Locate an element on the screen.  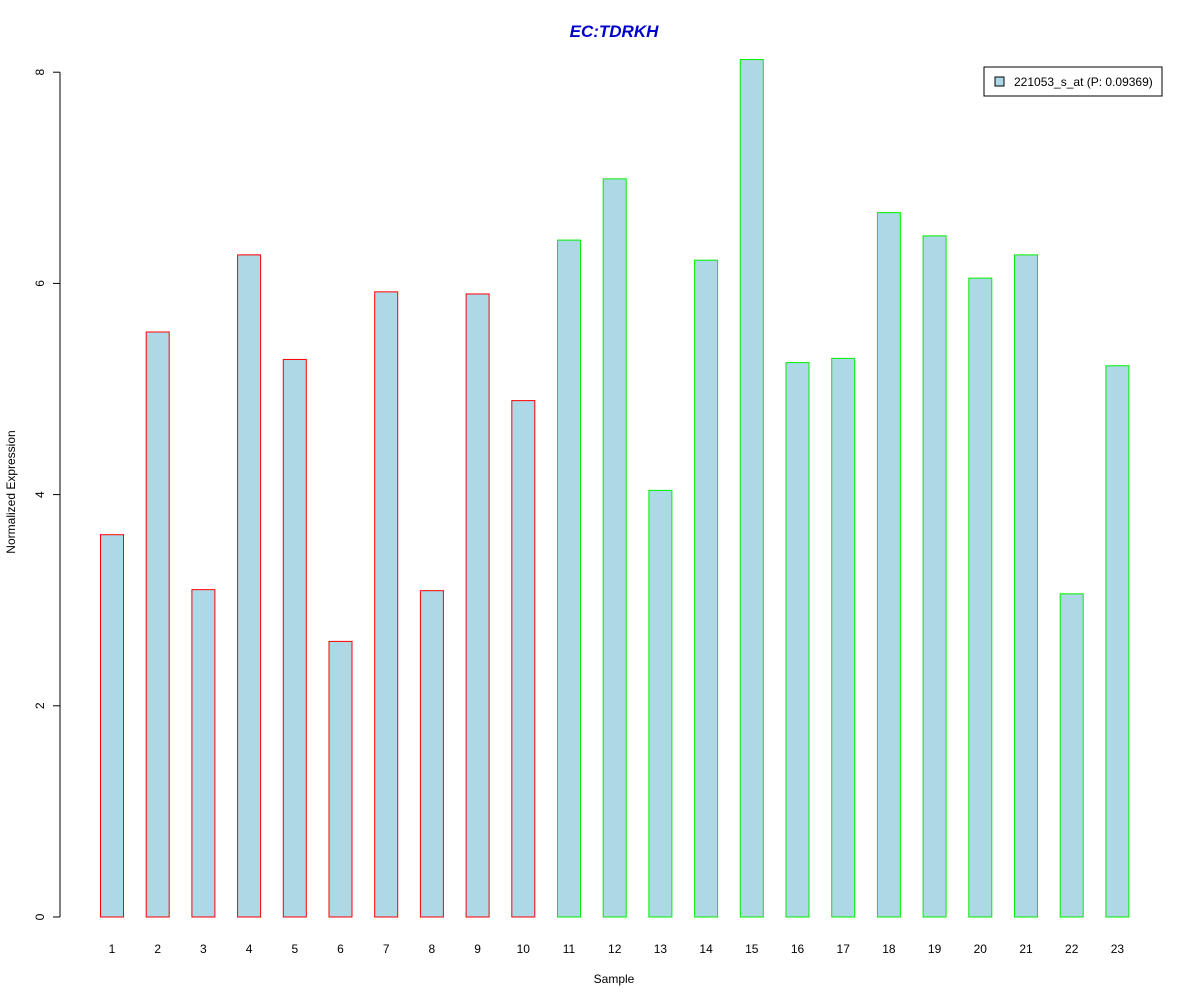
x-tick-labels: 1 2 3 4 5 6 7 8 9 10 11 12 13 14 15 16 17 18 19 20 21 22 23 is located at coordinates (617, 949).